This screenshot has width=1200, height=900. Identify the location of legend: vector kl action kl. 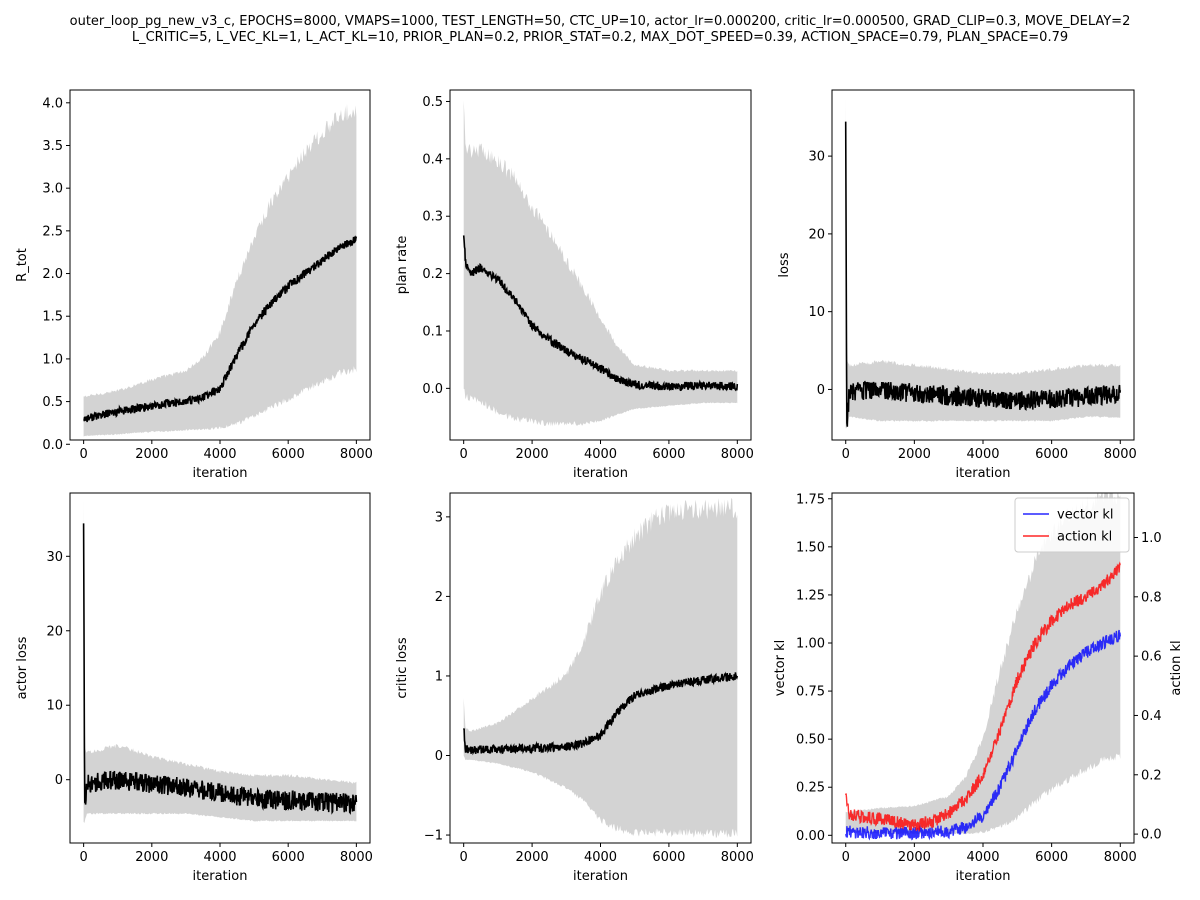
(1072, 525).